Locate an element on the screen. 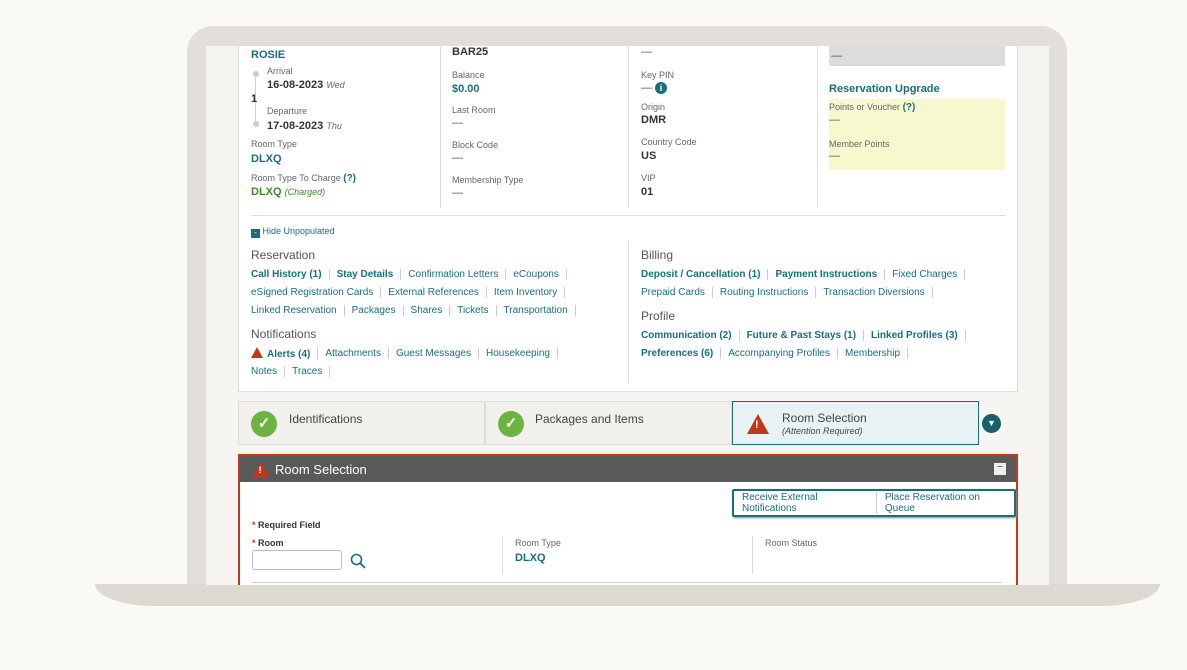 The height and width of the screenshot is (670, 1187). link-membership: Membership is located at coordinates (873, 353).